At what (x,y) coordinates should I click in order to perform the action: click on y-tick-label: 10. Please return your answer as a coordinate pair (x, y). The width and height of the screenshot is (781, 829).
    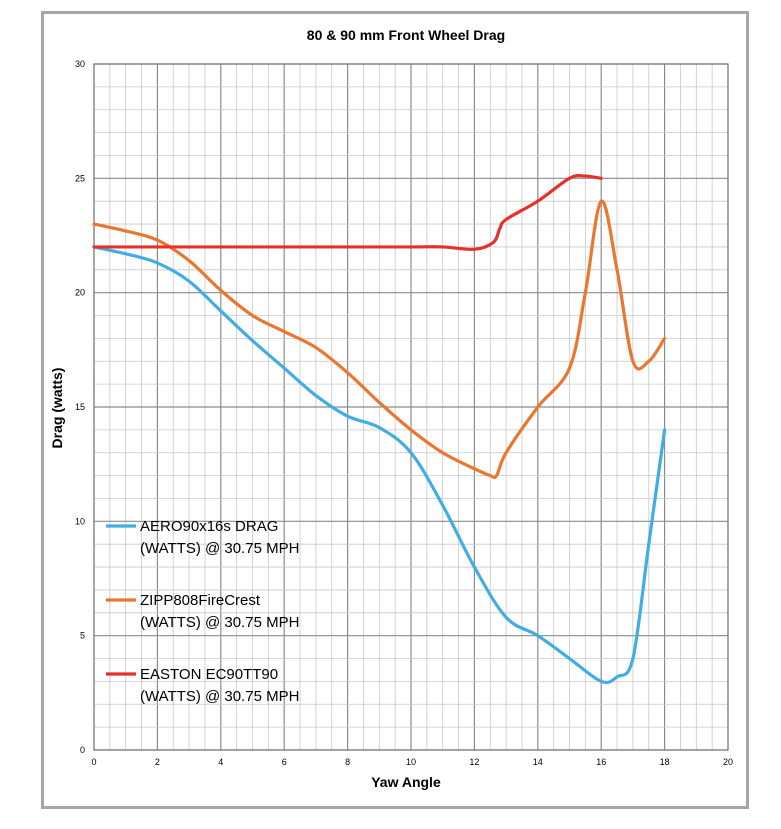
    Looking at the image, I should click on (80, 521).